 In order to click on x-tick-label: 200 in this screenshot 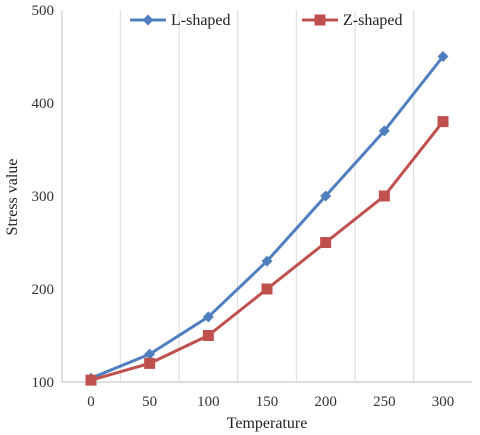, I will do `click(325, 402)`.